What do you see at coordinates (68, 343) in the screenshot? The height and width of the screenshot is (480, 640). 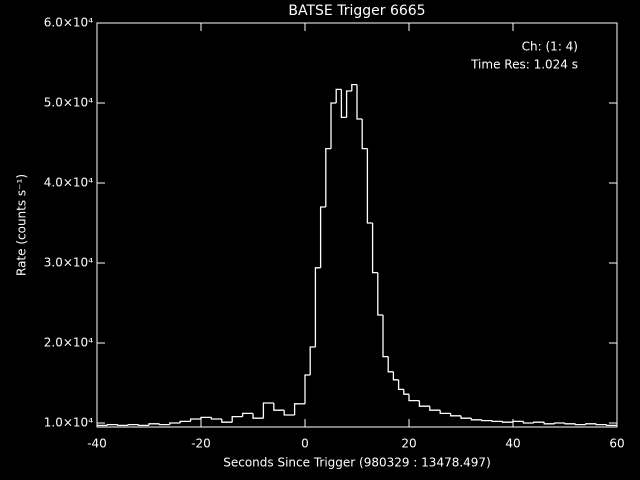 I see `y-tick-label: 2.0×10⁴` at bounding box center [68, 343].